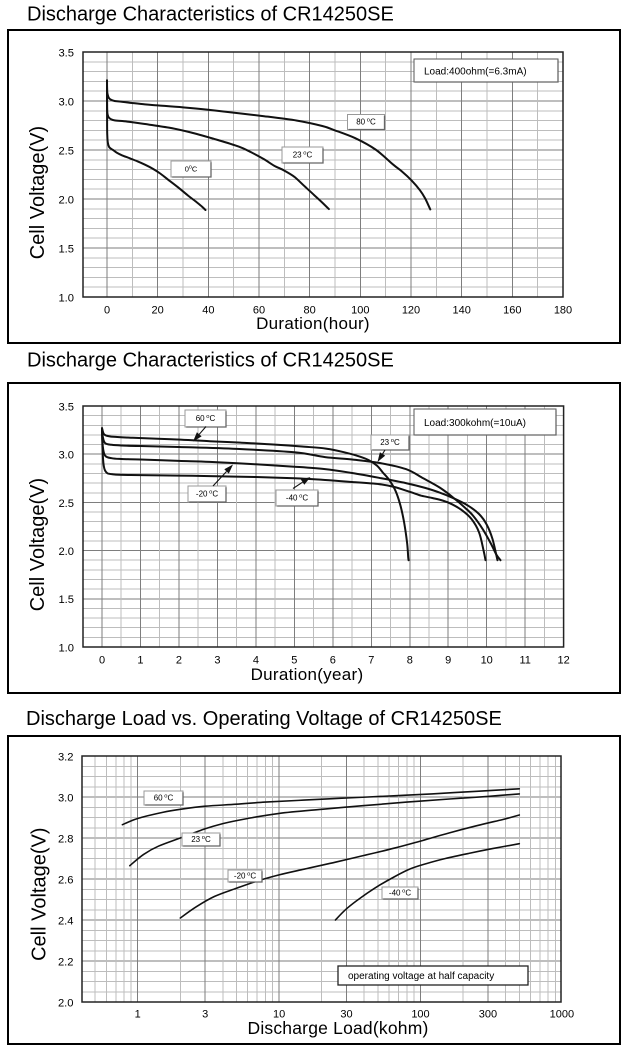 Image resolution: width=625 pixels, height=1050 pixels. What do you see at coordinates (448, 661) in the screenshot?
I see `svg-text: 9` at bounding box center [448, 661].